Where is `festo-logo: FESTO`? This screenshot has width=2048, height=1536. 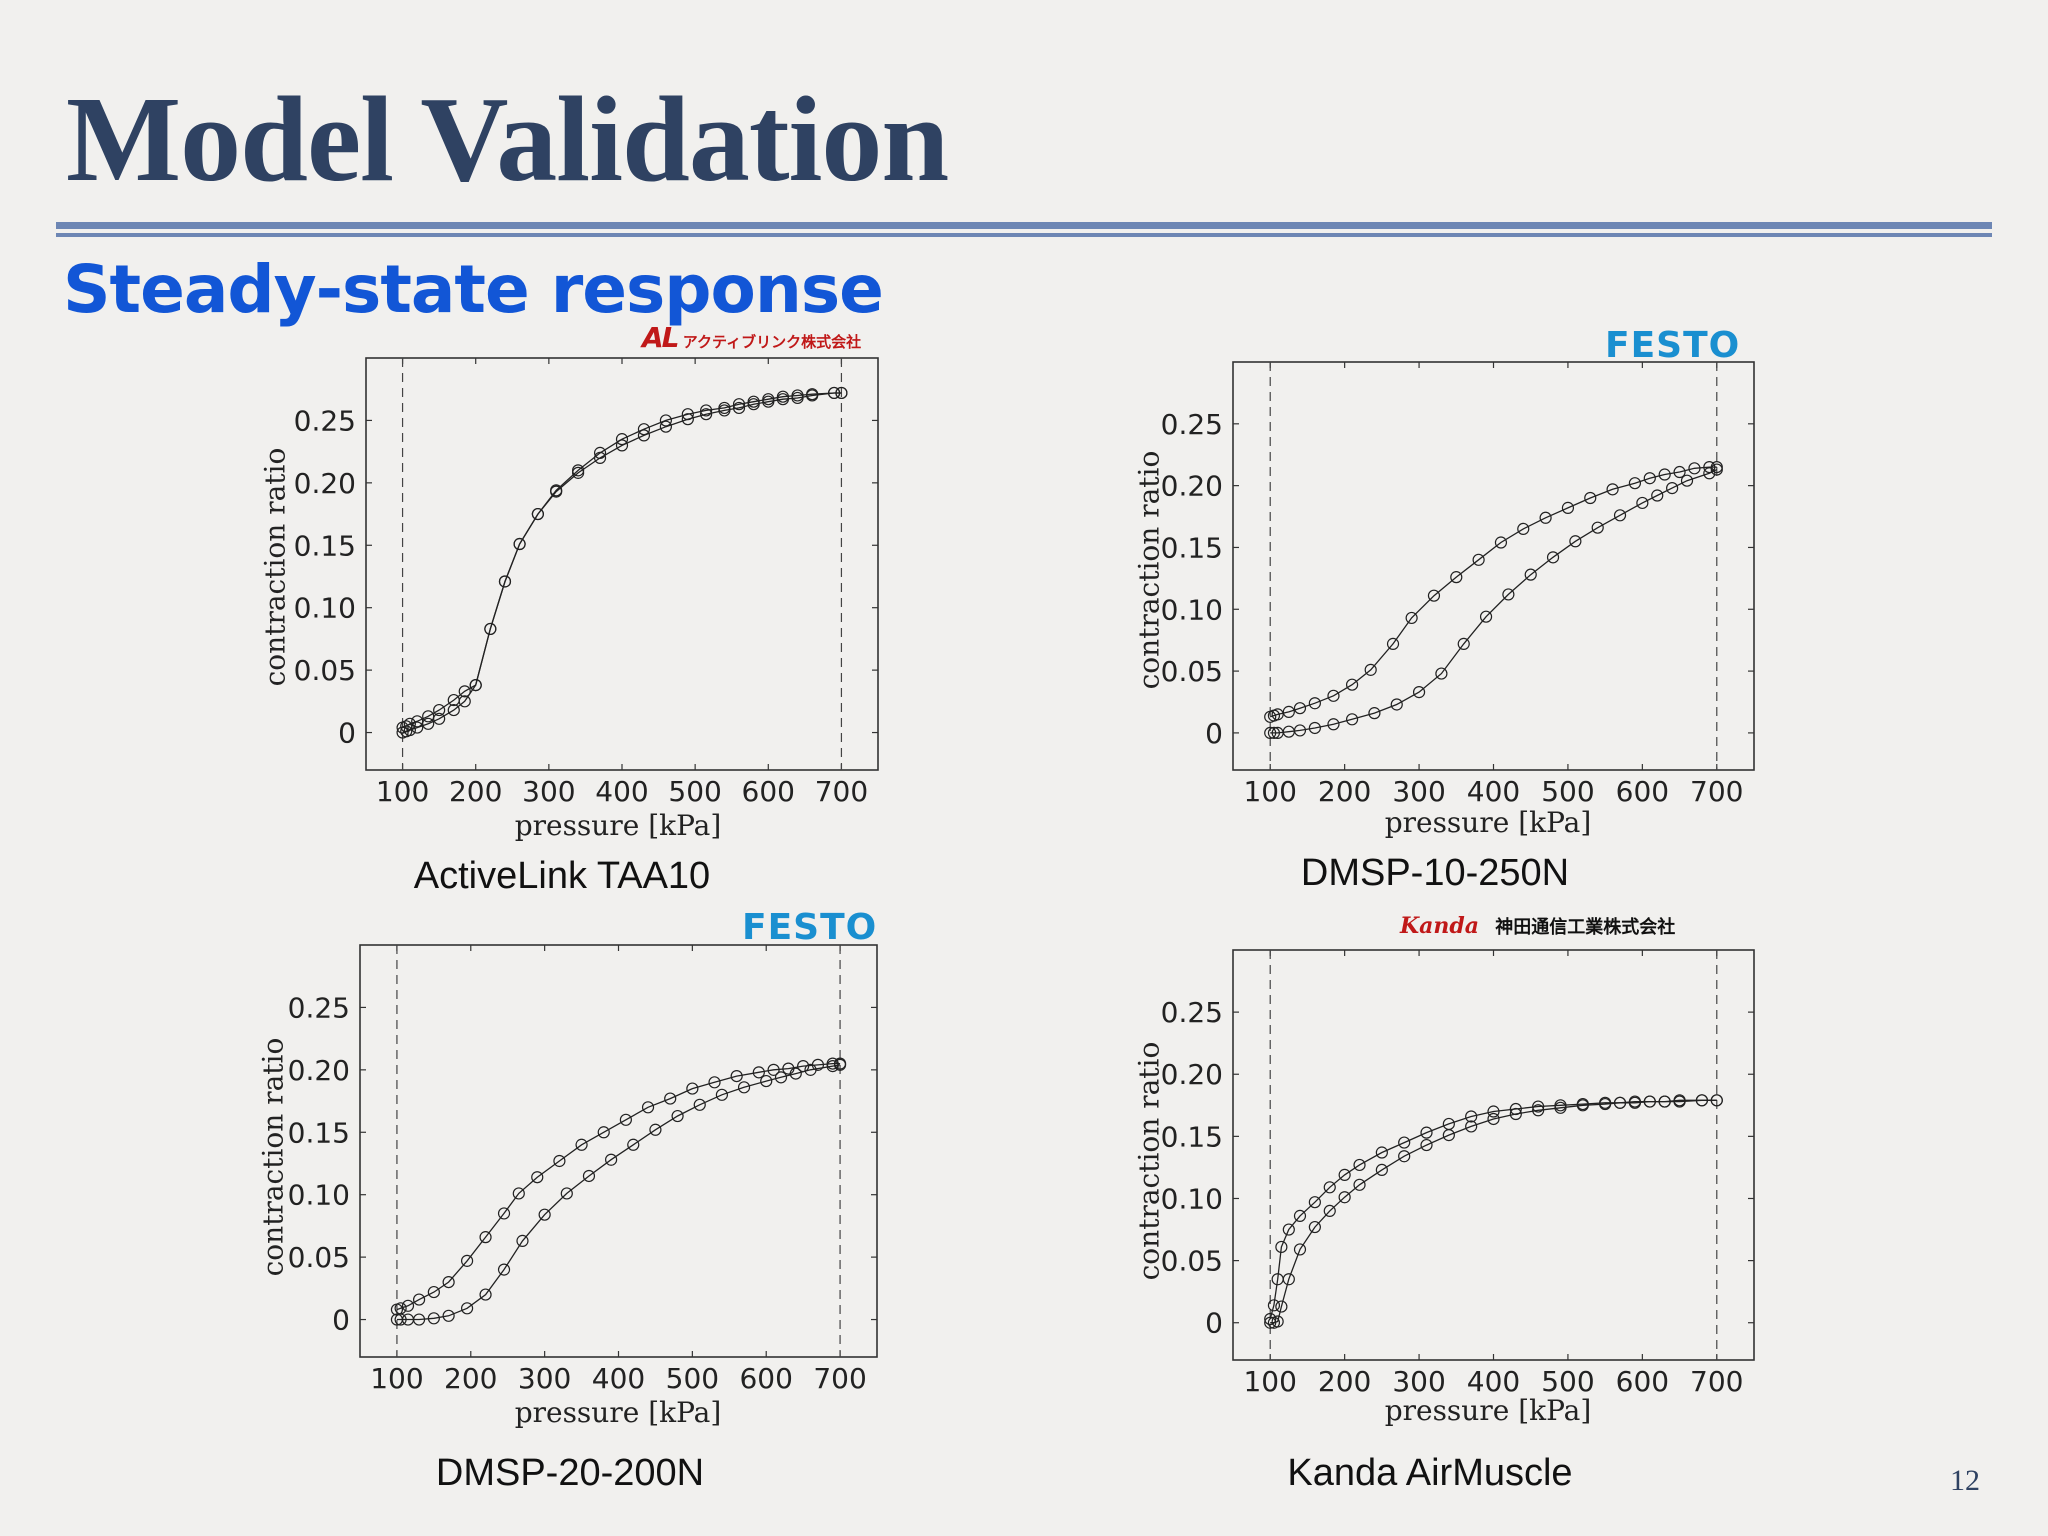 festo-logo: FESTO is located at coordinates (1673, 345).